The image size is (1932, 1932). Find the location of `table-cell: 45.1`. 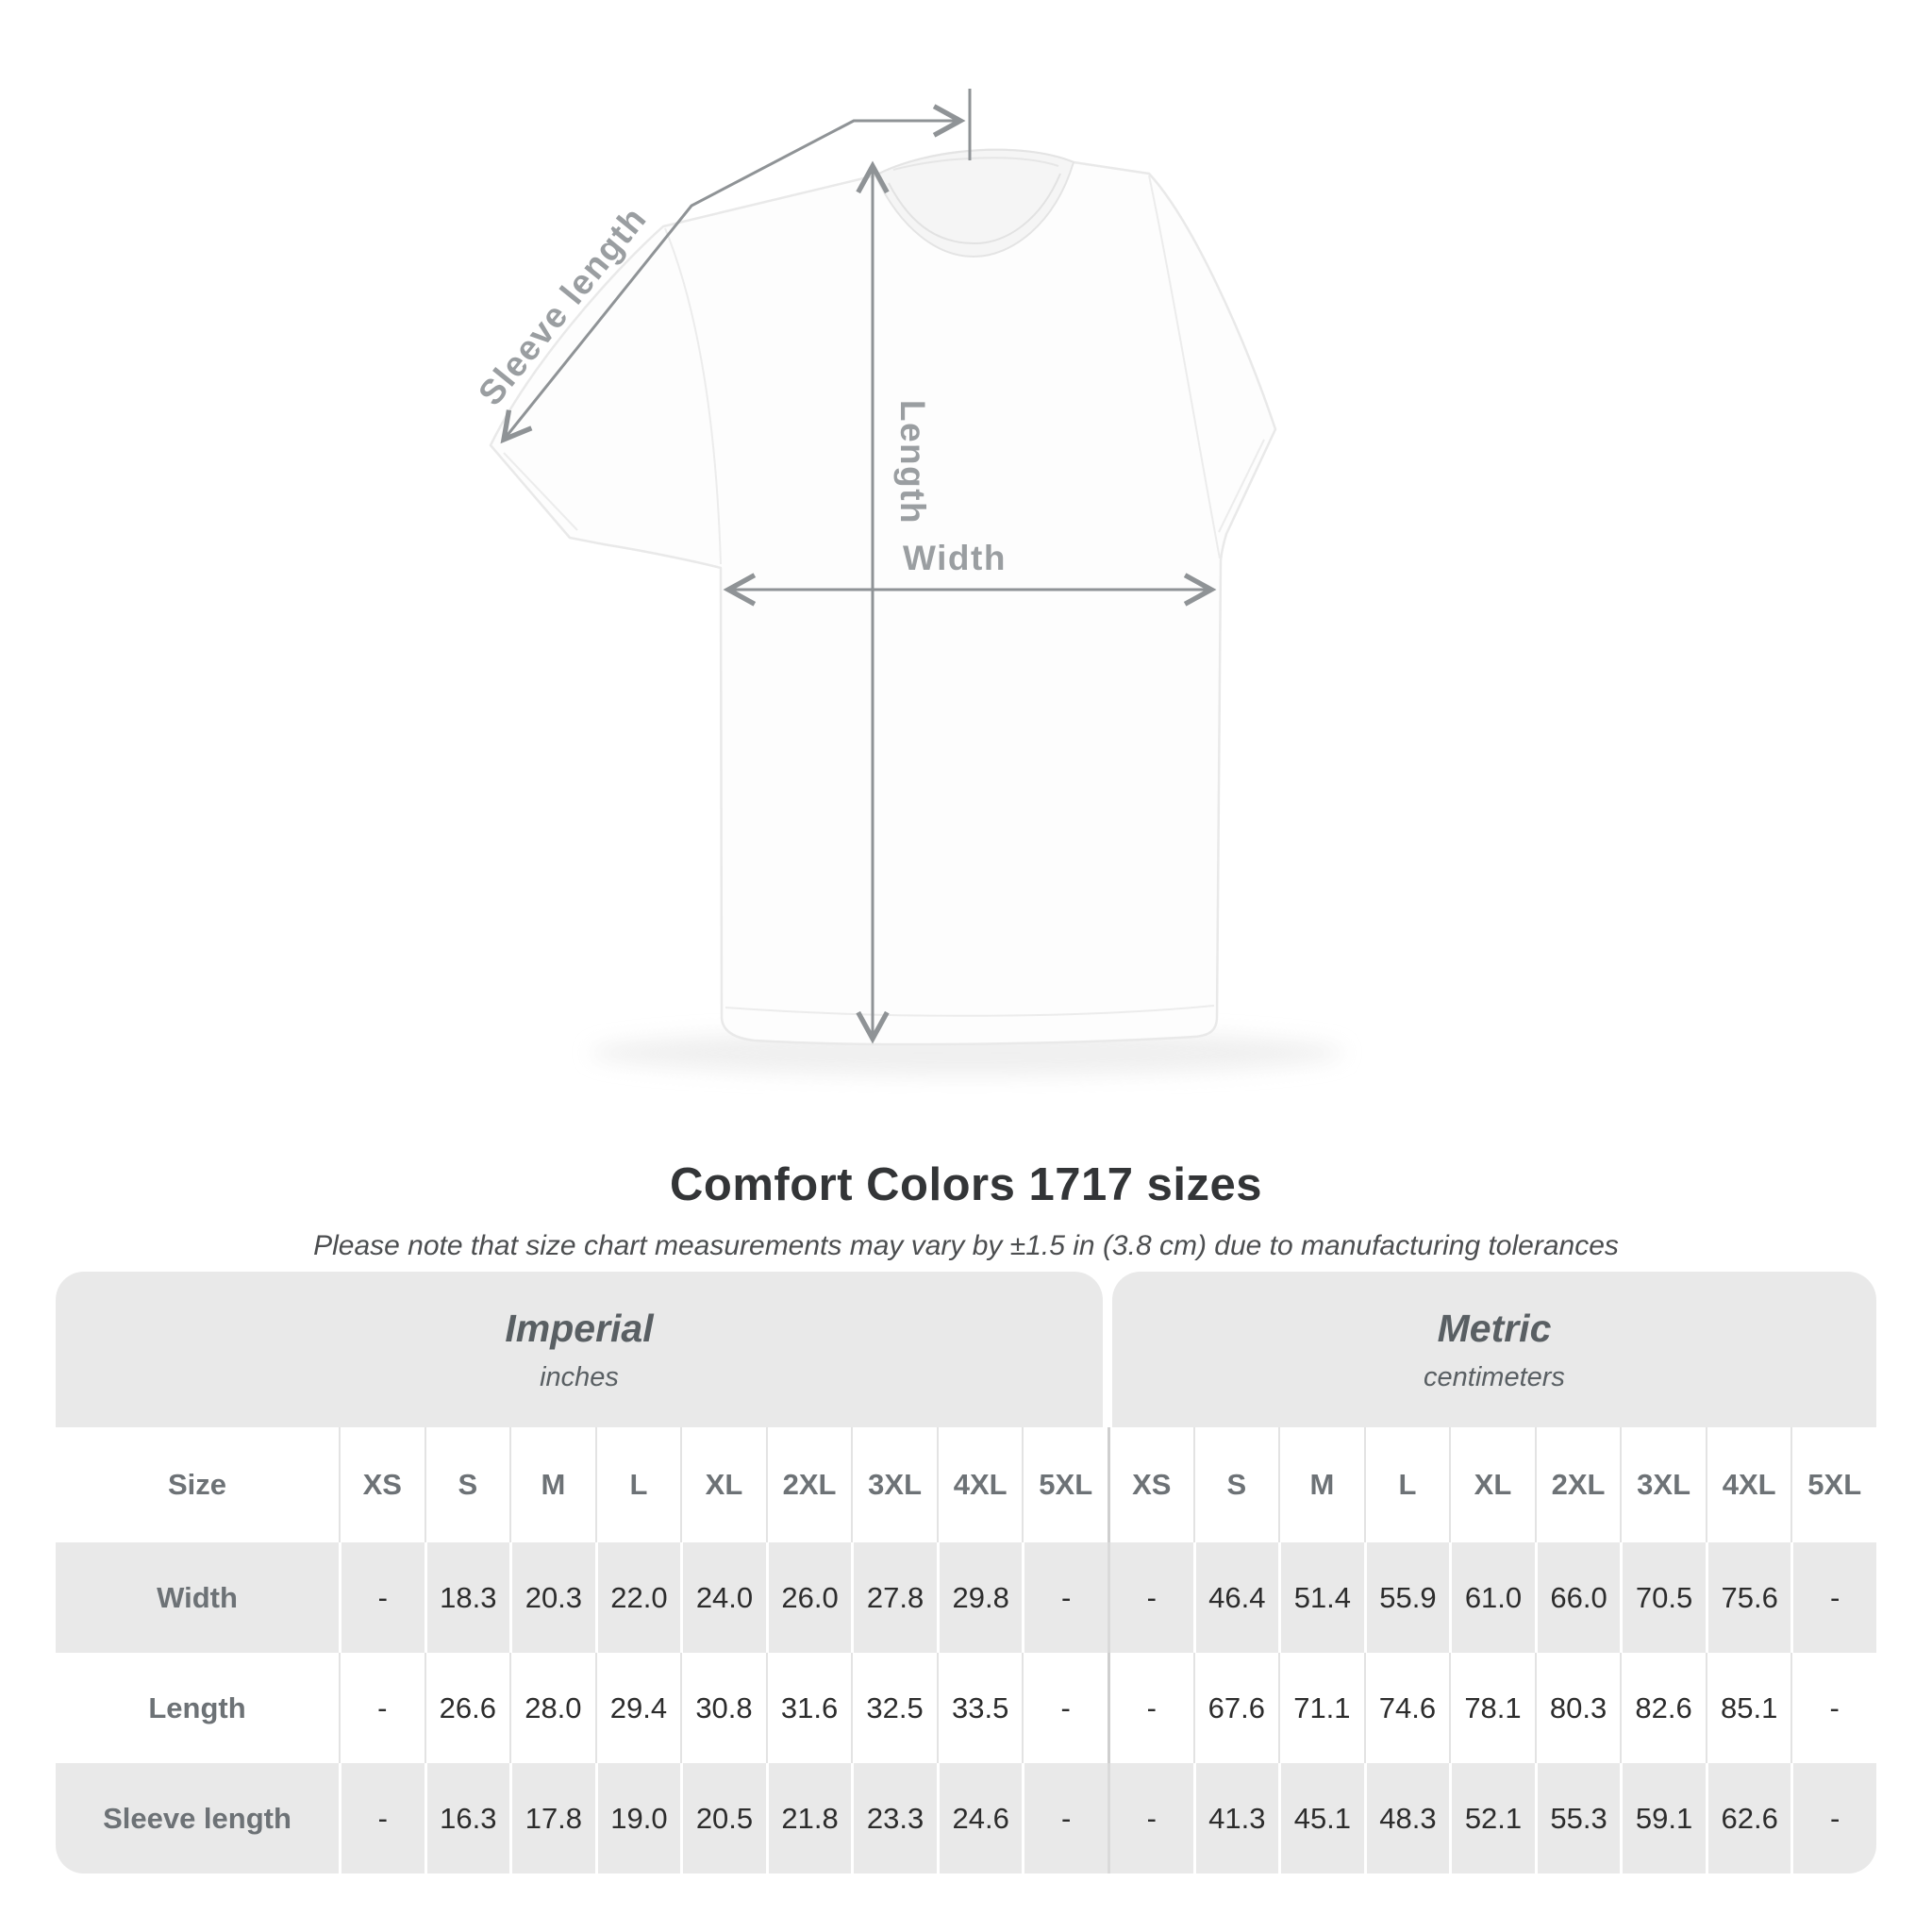

table-cell: 45.1 is located at coordinates (1321, 1819).